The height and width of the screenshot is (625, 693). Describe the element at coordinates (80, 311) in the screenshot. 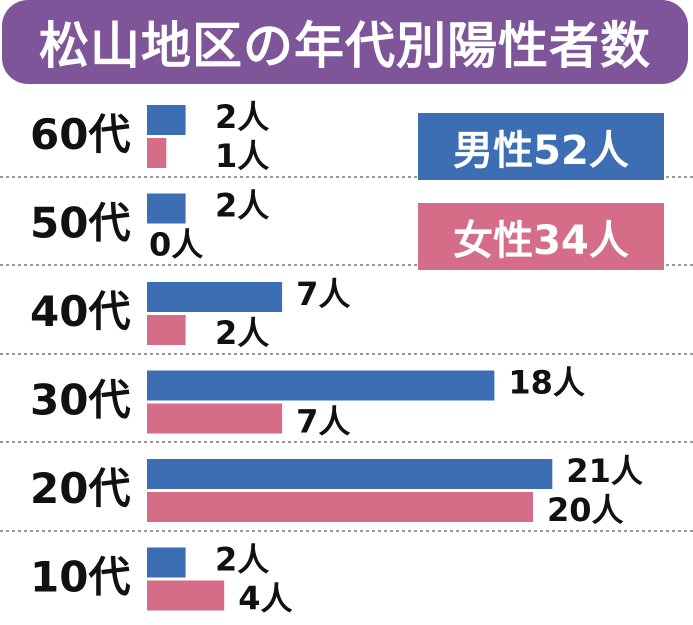

I see `category-label: 40代` at that location.